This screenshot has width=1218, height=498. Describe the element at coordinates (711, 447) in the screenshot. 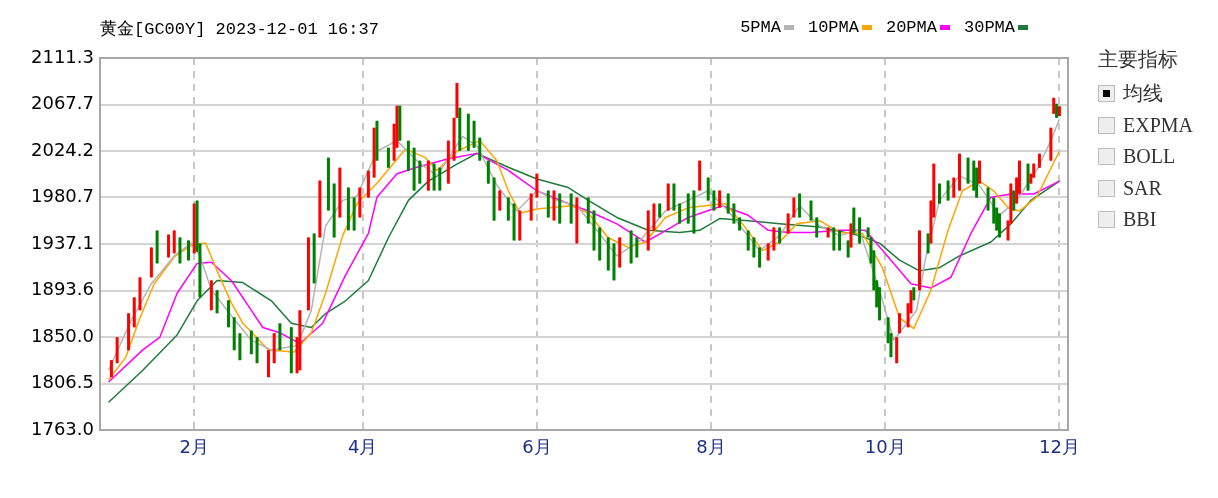

I see `x-tick-label: 8月` at that location.